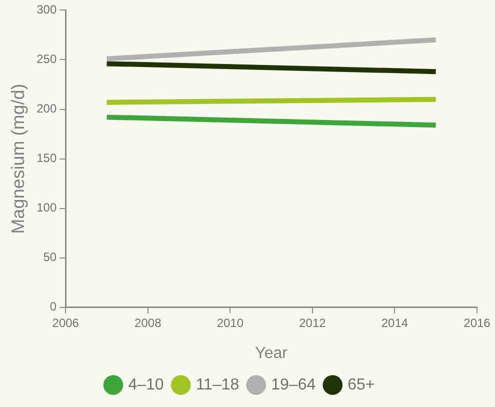 Image resolution: width=495 pixels, height=407 pixels. Describe the element at coordinates (66, 323) in the screenshot. I see `x-tick-label: 2006` at that location.